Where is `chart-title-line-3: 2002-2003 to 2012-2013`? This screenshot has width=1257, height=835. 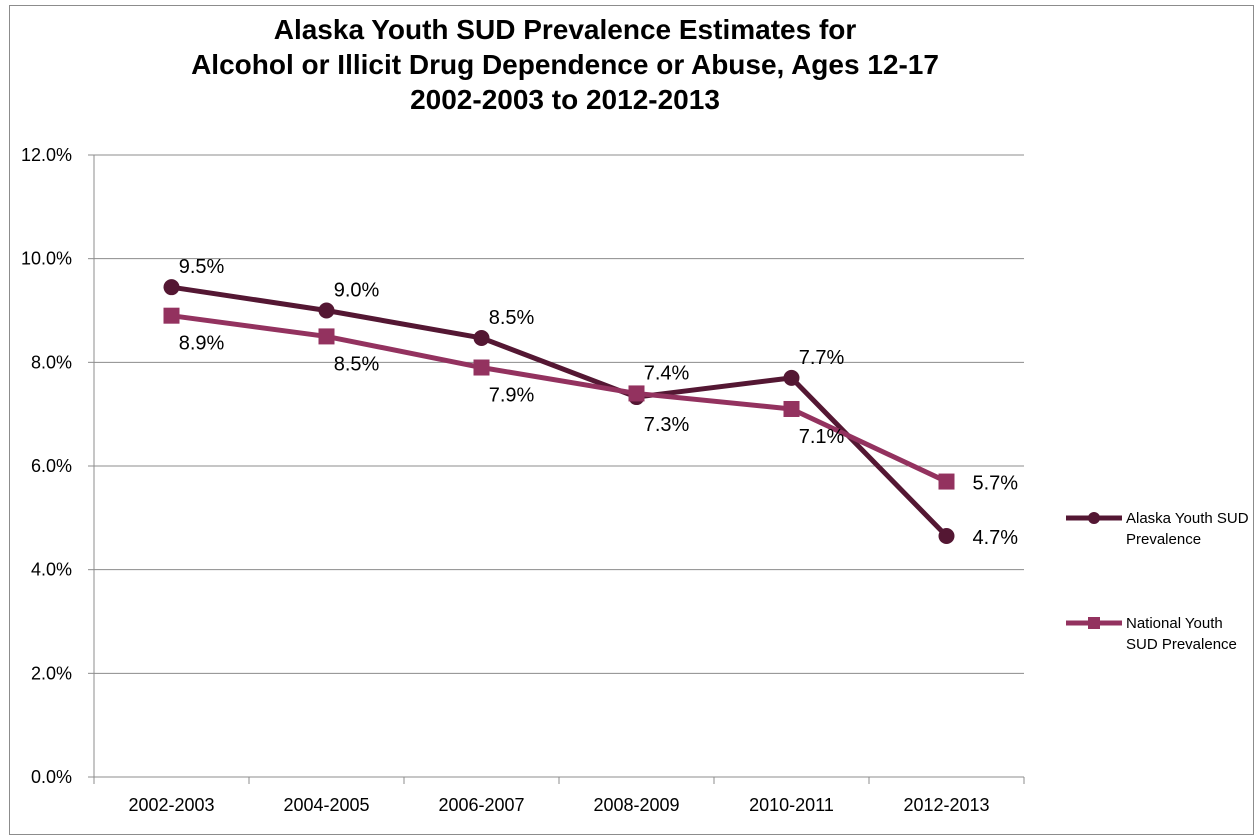 chart-title-line-3: 2002-2003 to 2012-2013 is located at coordinates (565, 99).